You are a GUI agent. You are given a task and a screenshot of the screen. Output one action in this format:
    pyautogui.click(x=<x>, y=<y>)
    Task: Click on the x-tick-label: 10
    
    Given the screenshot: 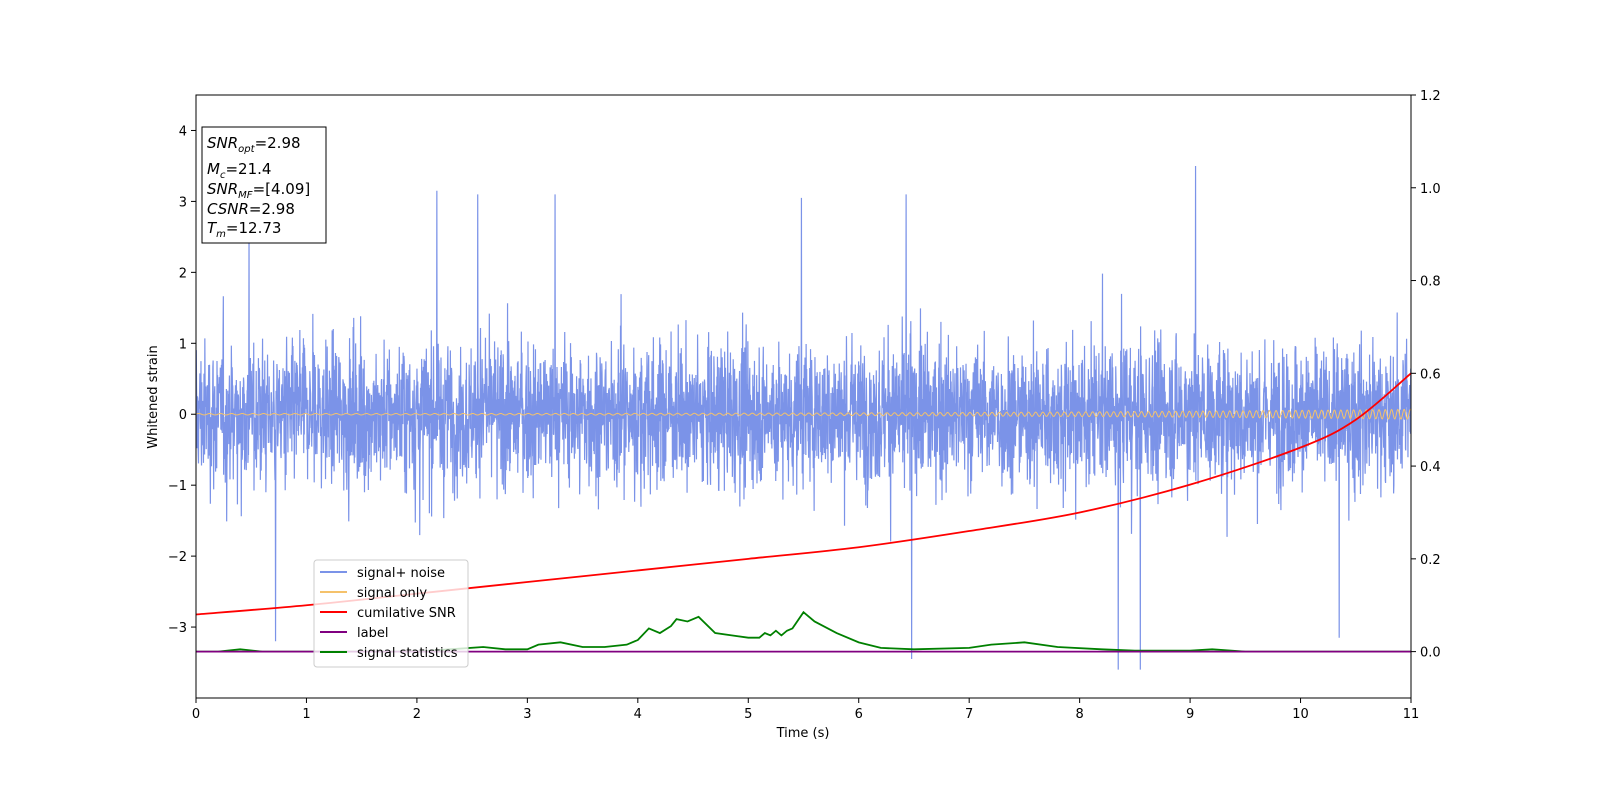 What is the action you would take?
    pyautogui.click(x=1300, y=714)
    